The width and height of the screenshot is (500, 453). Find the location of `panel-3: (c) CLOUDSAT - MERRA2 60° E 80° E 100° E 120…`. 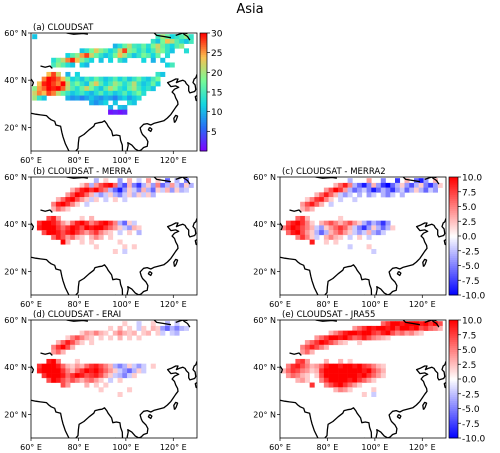

panel-3: (c) CLOUDSAT - MERRA2 60° E 80° E 100° E 120… is located at coordinates (369, 238).